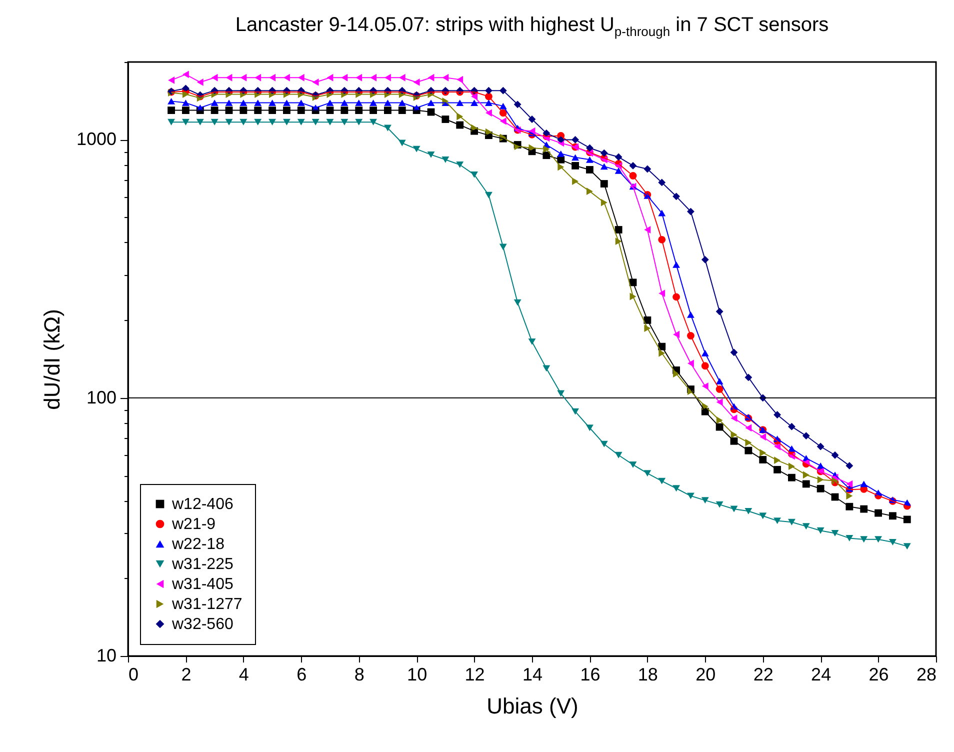 The image size is (954, 752). Describe the element at coordinates (202, 584) in the screenshot. I see `legend-label: w31-405` at that location.